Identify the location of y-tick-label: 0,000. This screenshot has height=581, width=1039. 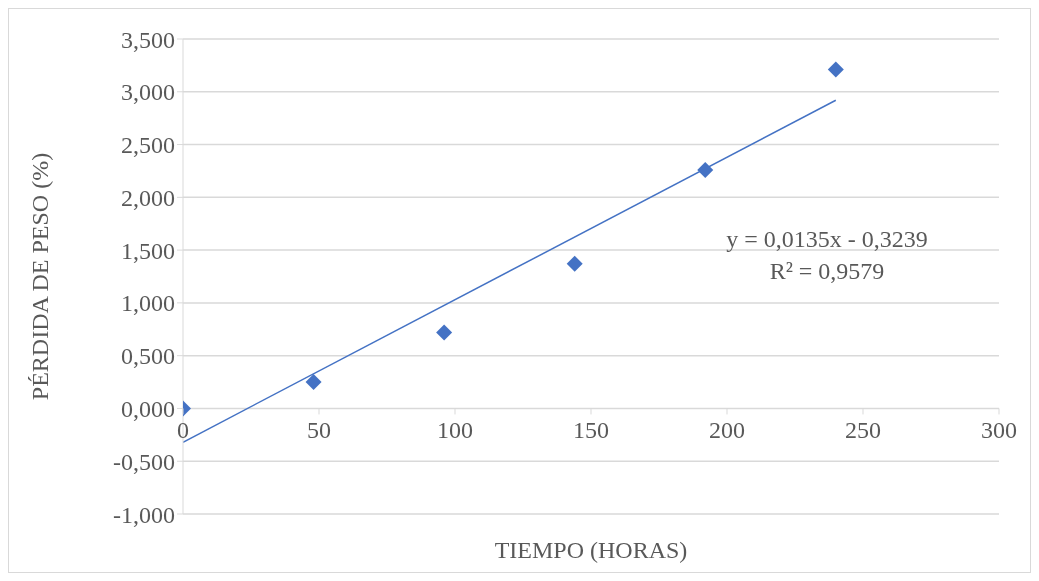
(148, 408).